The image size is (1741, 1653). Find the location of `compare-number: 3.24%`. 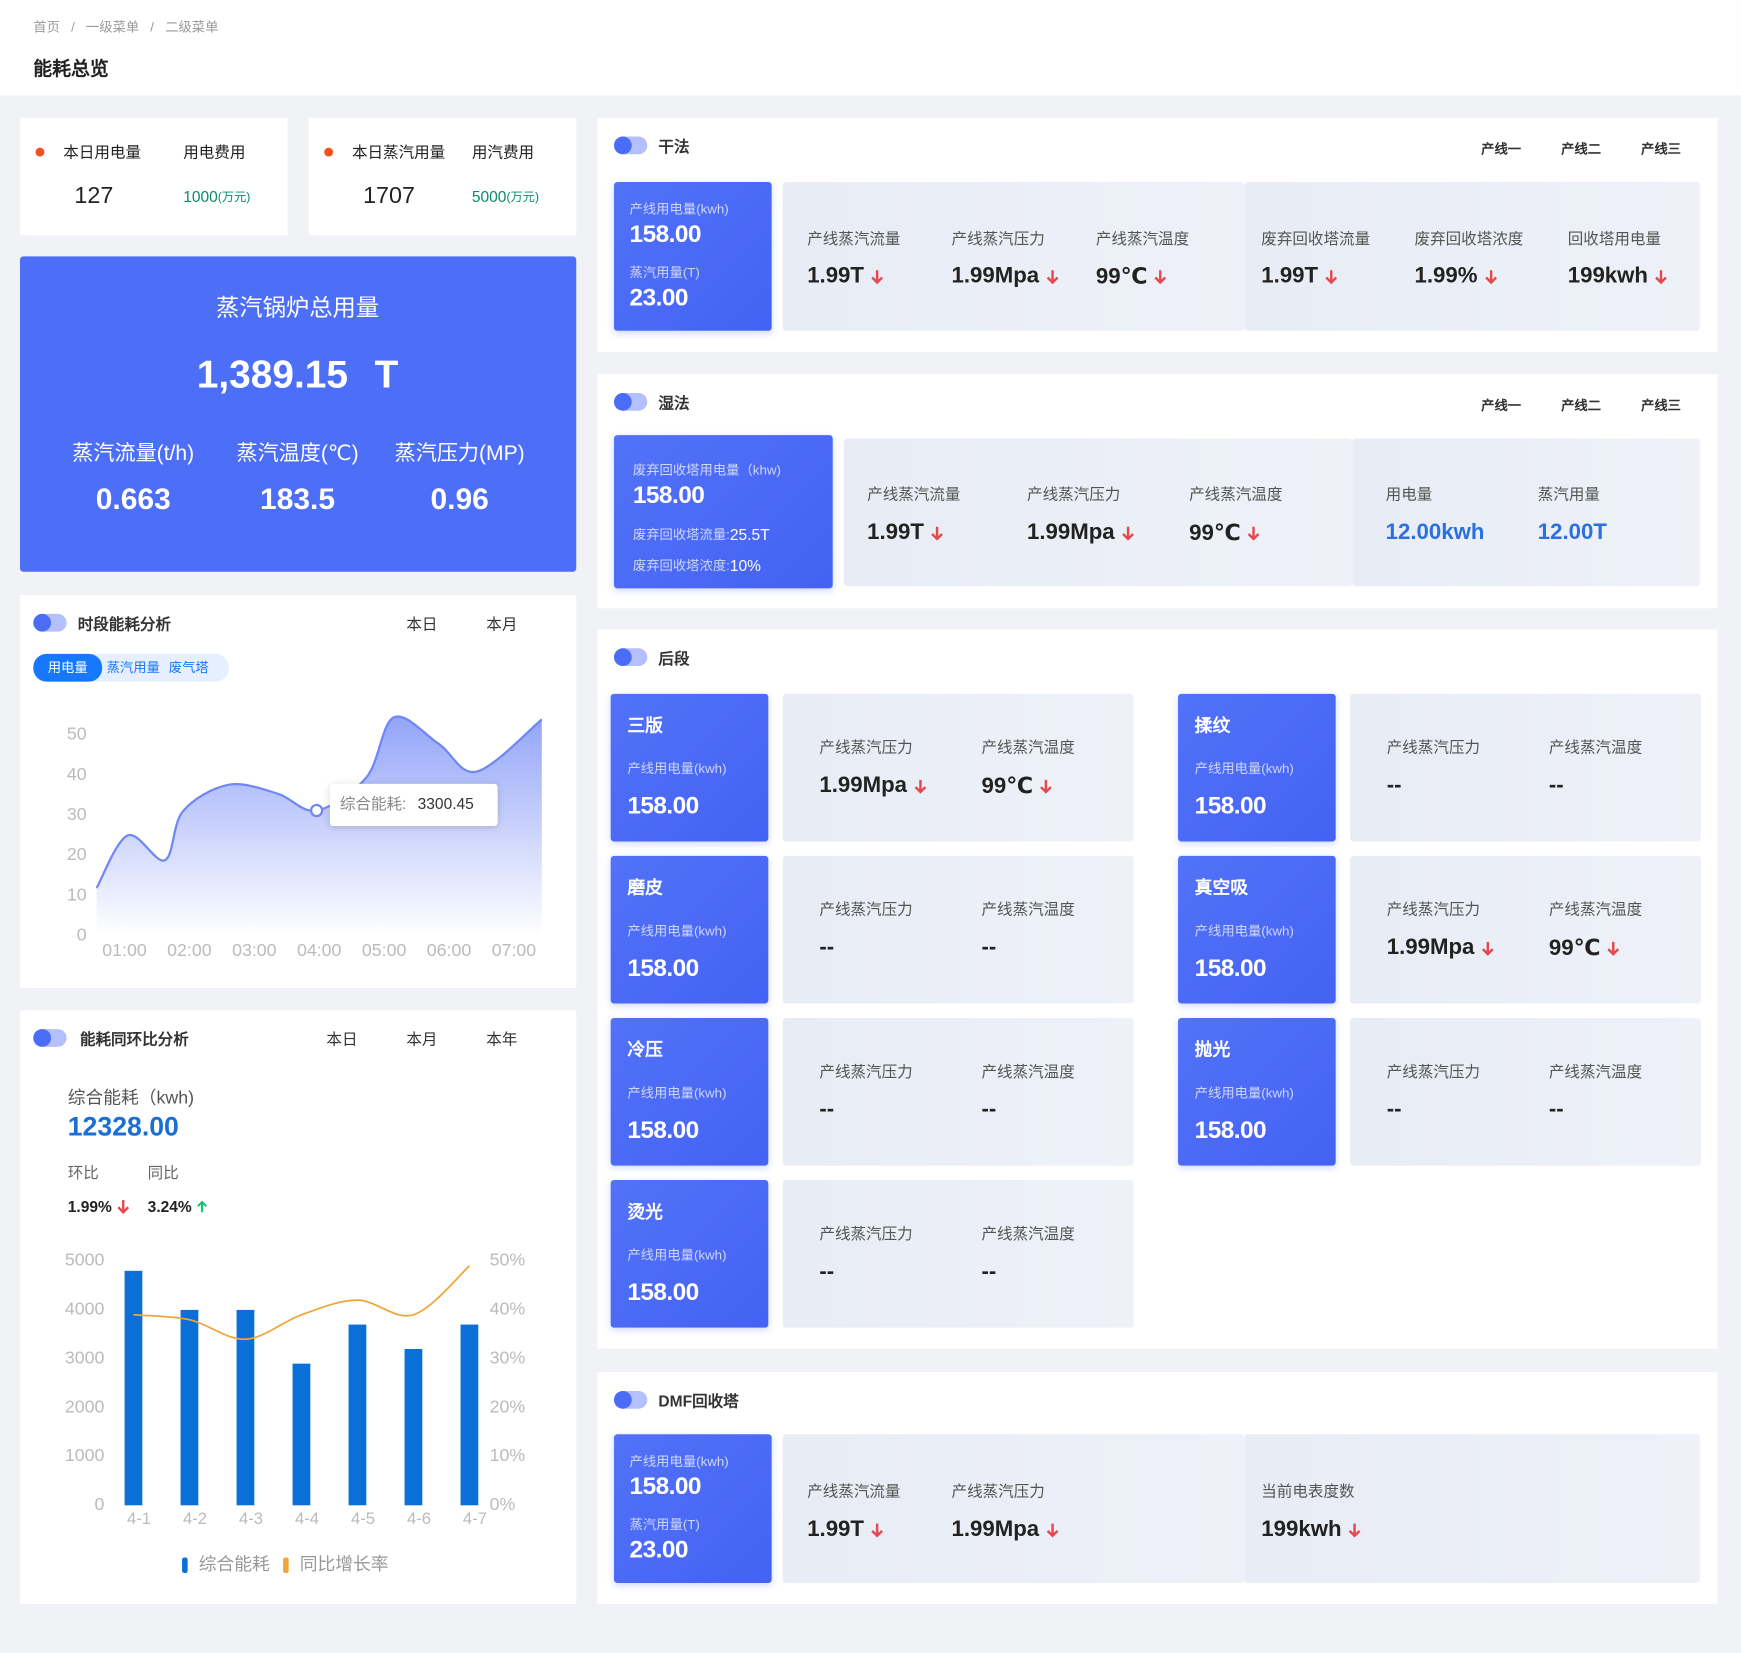

compare-number: 3.24% is located at coordinates (169, 1206).